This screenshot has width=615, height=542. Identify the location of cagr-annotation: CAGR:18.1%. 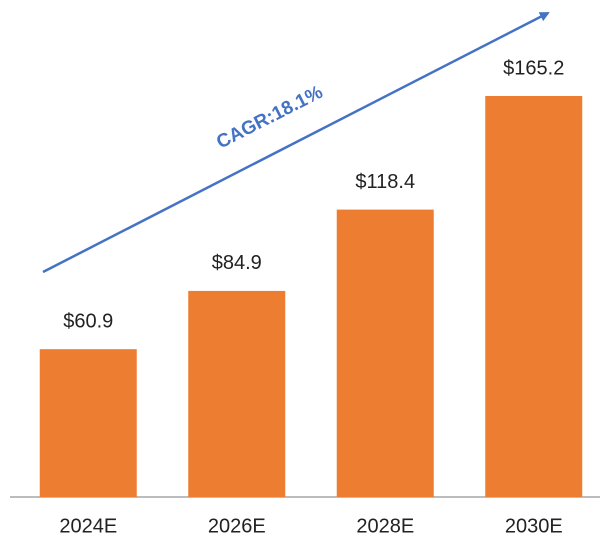
(269, 117).